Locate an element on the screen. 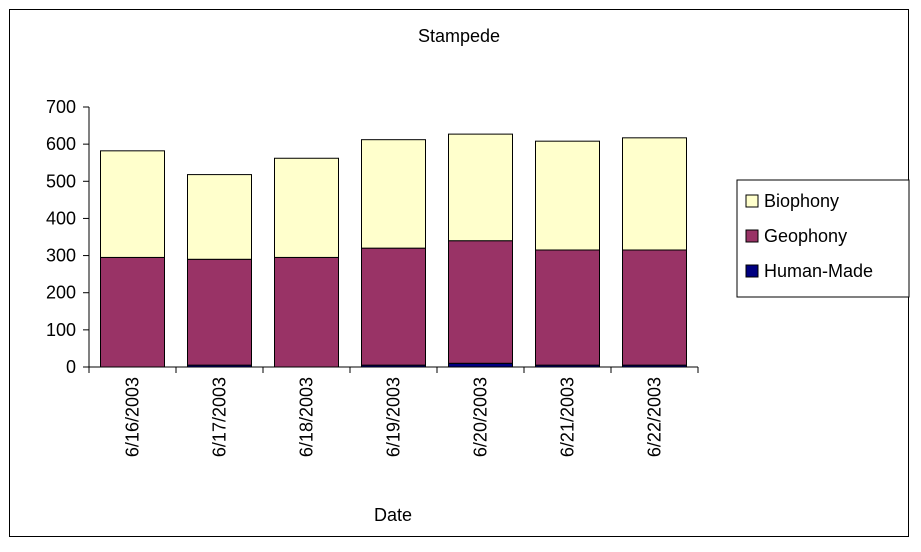 Image resolution: width=921 pixels, height=552 pixels. x-tick-label: 6/18/2003 is located at coordinates (307, 417).